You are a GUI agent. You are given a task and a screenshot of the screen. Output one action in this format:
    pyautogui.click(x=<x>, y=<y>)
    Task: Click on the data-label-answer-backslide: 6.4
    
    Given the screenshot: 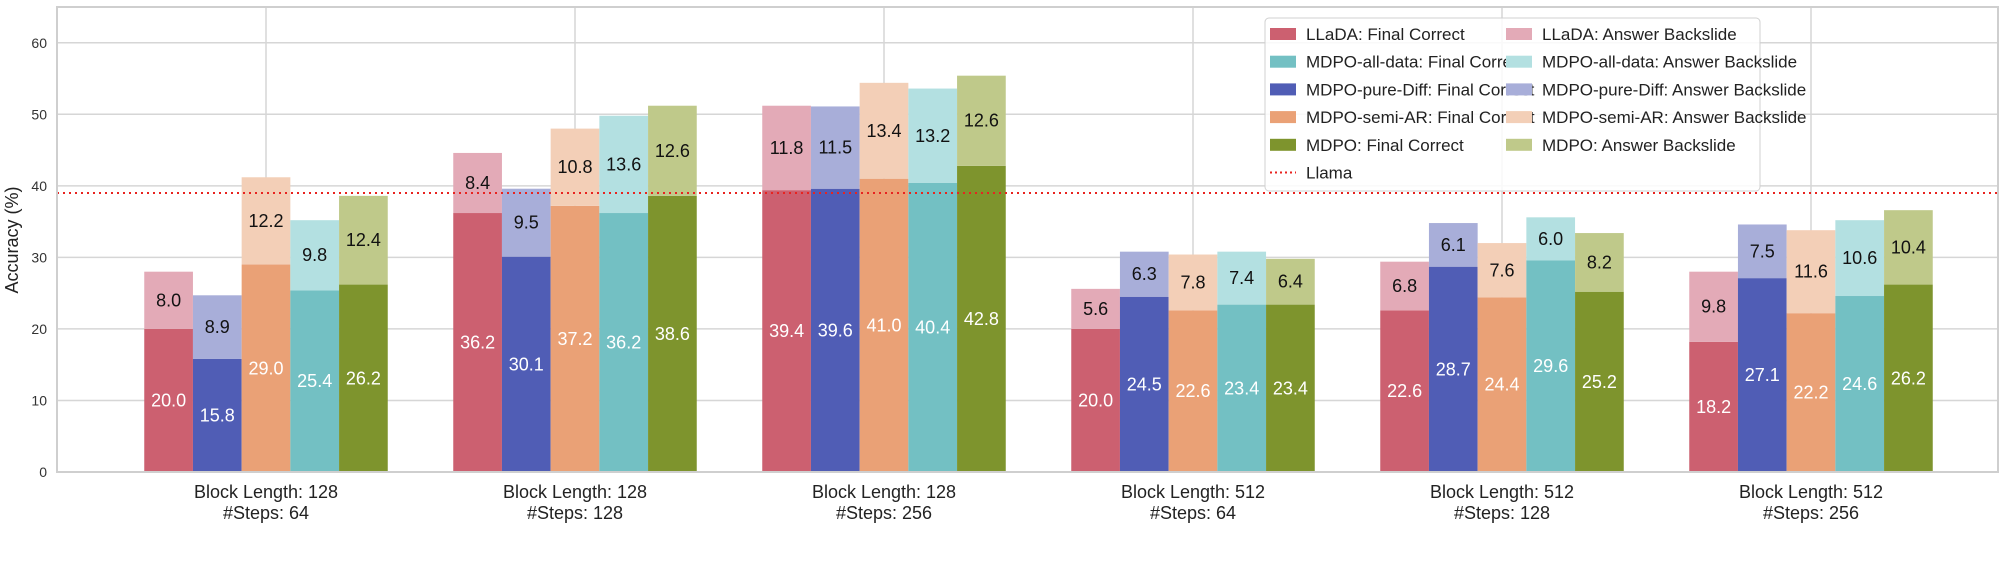 What is the action you would take?
    pyautogui.click(x=1290, y=282)
    